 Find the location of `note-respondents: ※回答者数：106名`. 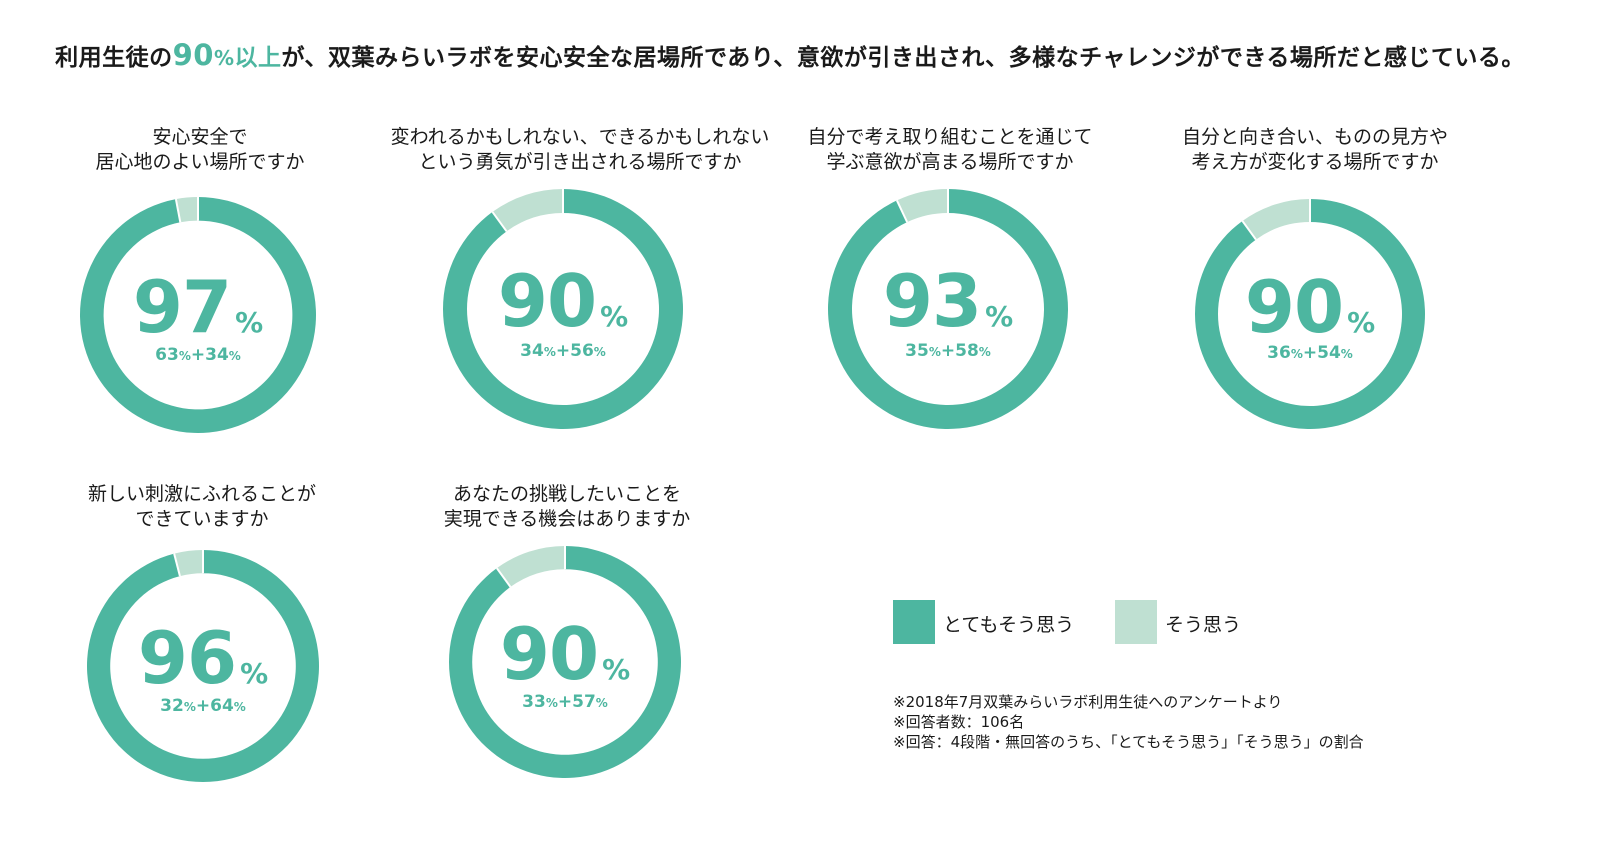

note-respondents: ※回答者数：106名 is located at coordinates (959, 722).